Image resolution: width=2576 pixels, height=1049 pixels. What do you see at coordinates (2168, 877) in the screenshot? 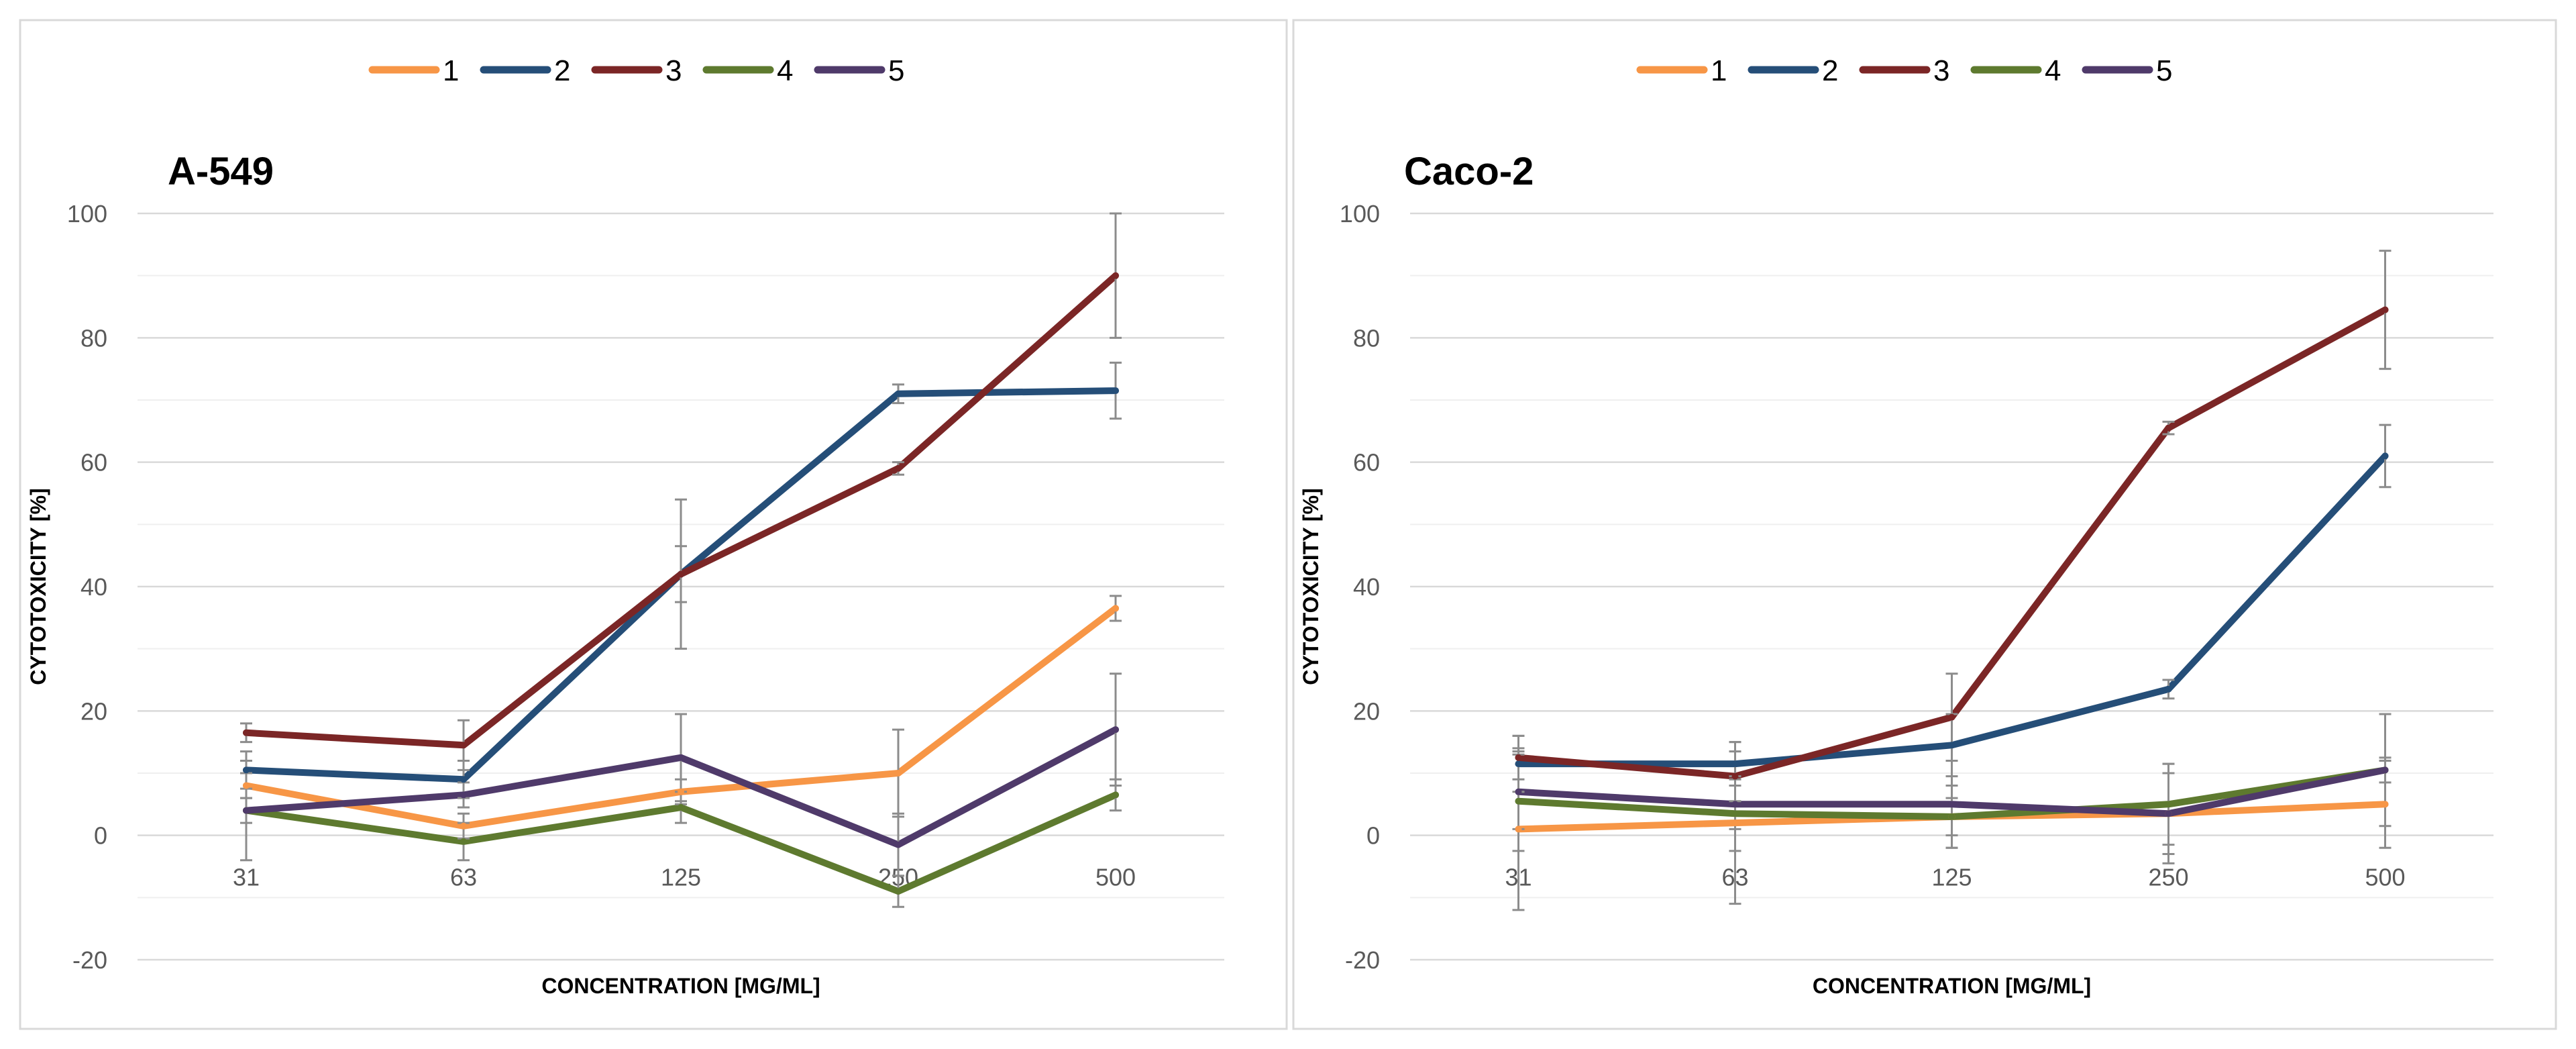
I see `x-tick-label: 250` at bounding box center [2168, 877].